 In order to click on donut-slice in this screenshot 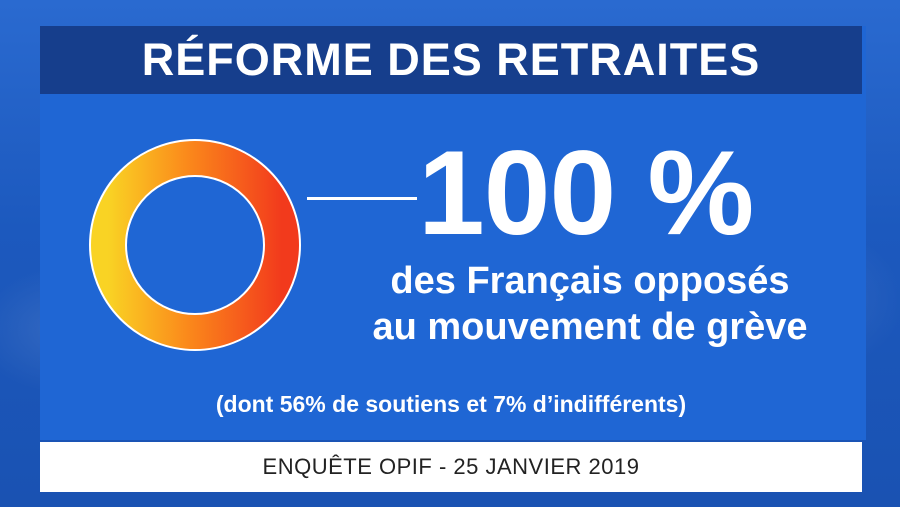, I will do `click(195, 245)`.